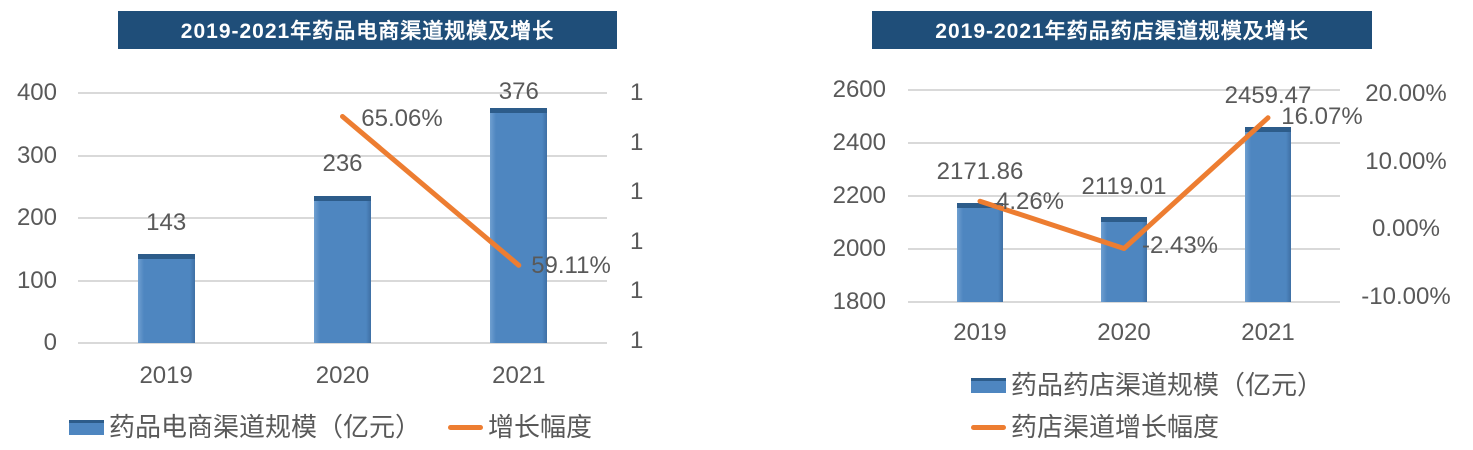  Describe the element at coordinates (36, 92) in the screenshot. I see `y-axis-tick-label: 400` at that location.